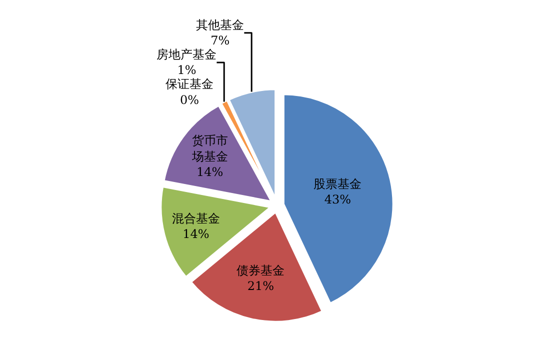  What do you see at coordinates (186, 70) in the screenshot?
I see `data-label: 1%` at bounding box center [186, 70].